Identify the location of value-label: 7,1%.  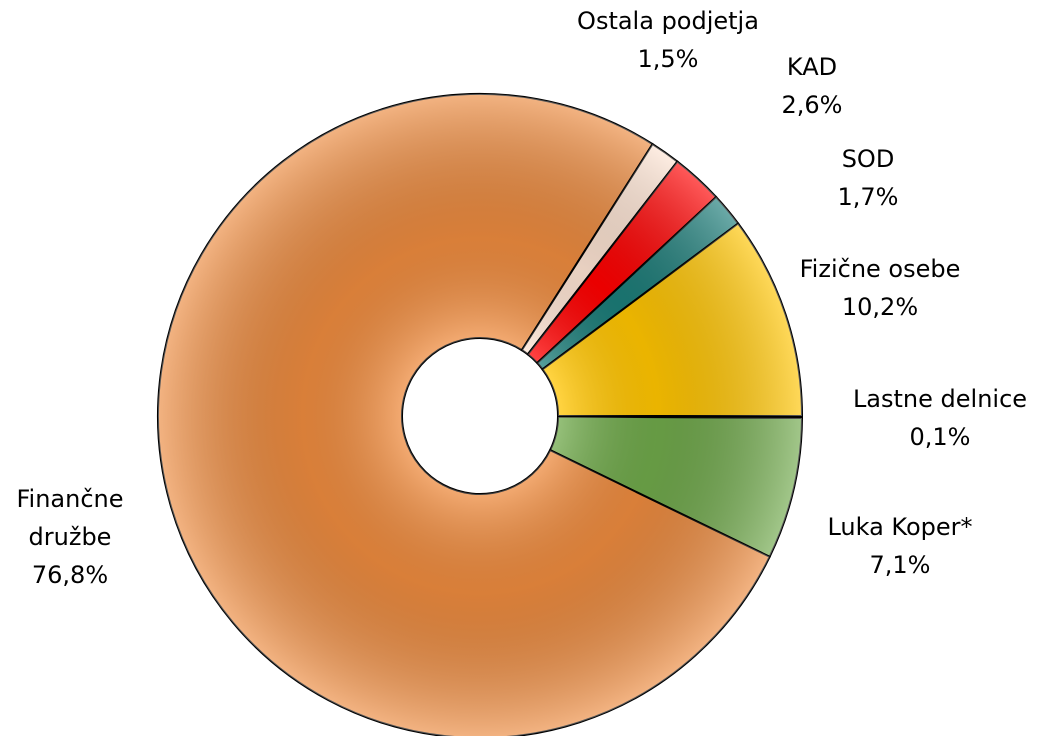
(900, 565).